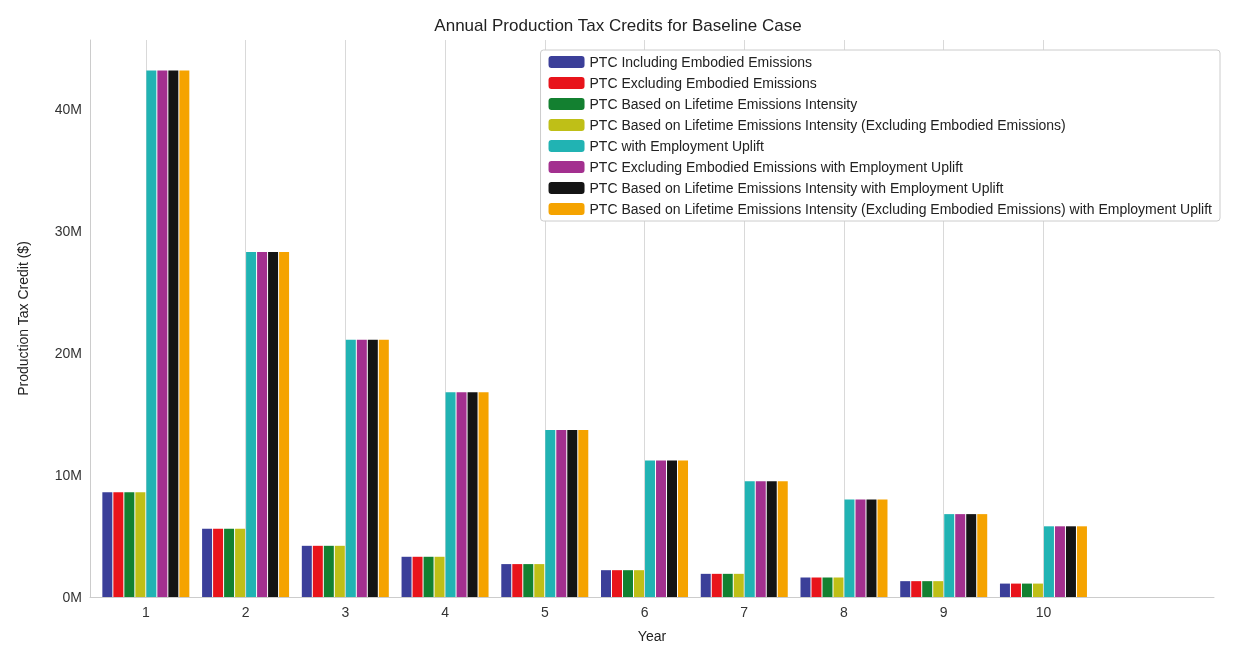  Describe the element at coordinates (901, 209) in the screenshot. I see `legend-label: PTC Based on Lifetime Emissions Intensity (Excluding Embodied Emissions) with Employment Uplift` at that location.